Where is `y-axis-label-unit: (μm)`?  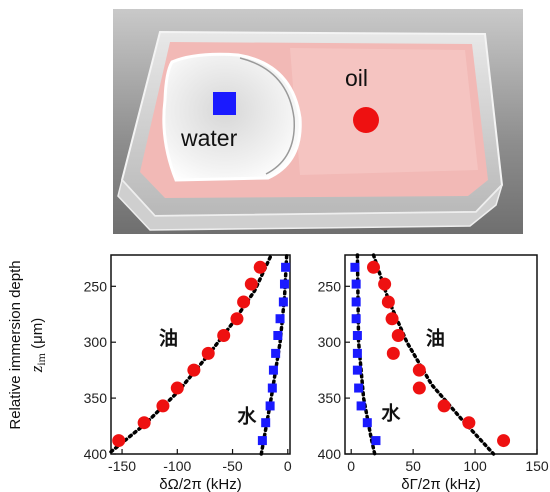
y-axis-label-unit: (μm) is located at coordinates (37, 335).